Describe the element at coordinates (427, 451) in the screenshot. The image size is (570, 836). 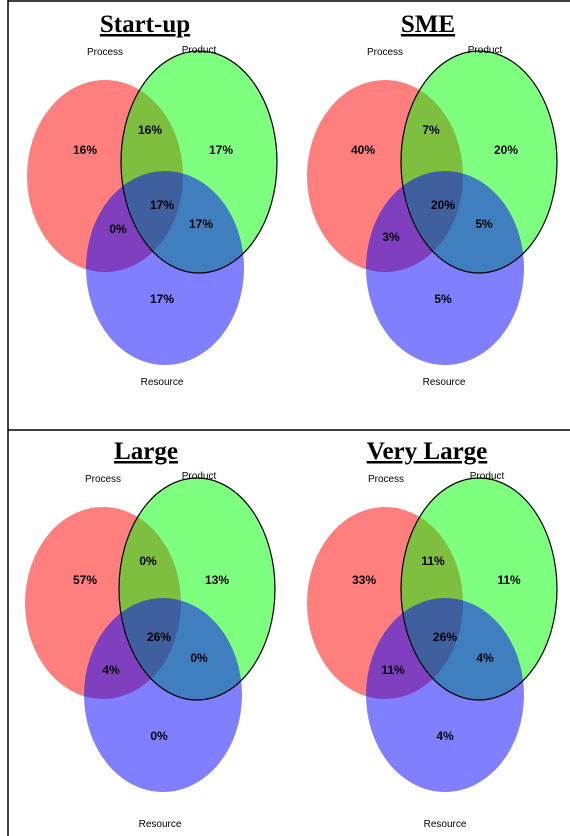
I see `panel-title: Very Large` at that location.